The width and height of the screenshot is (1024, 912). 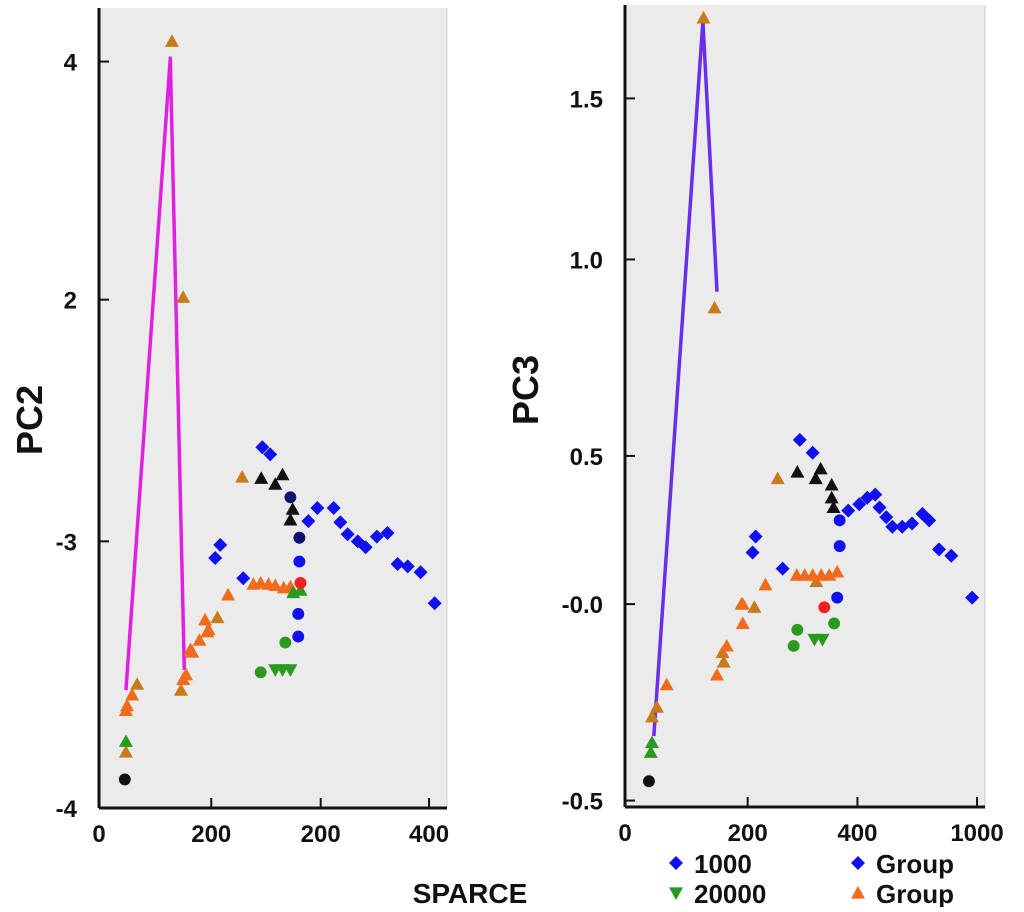 What do you see at coordinates (98, 834) in the screenshot?
I see `x-tick-label: 0` at bounding box center [98, 834].